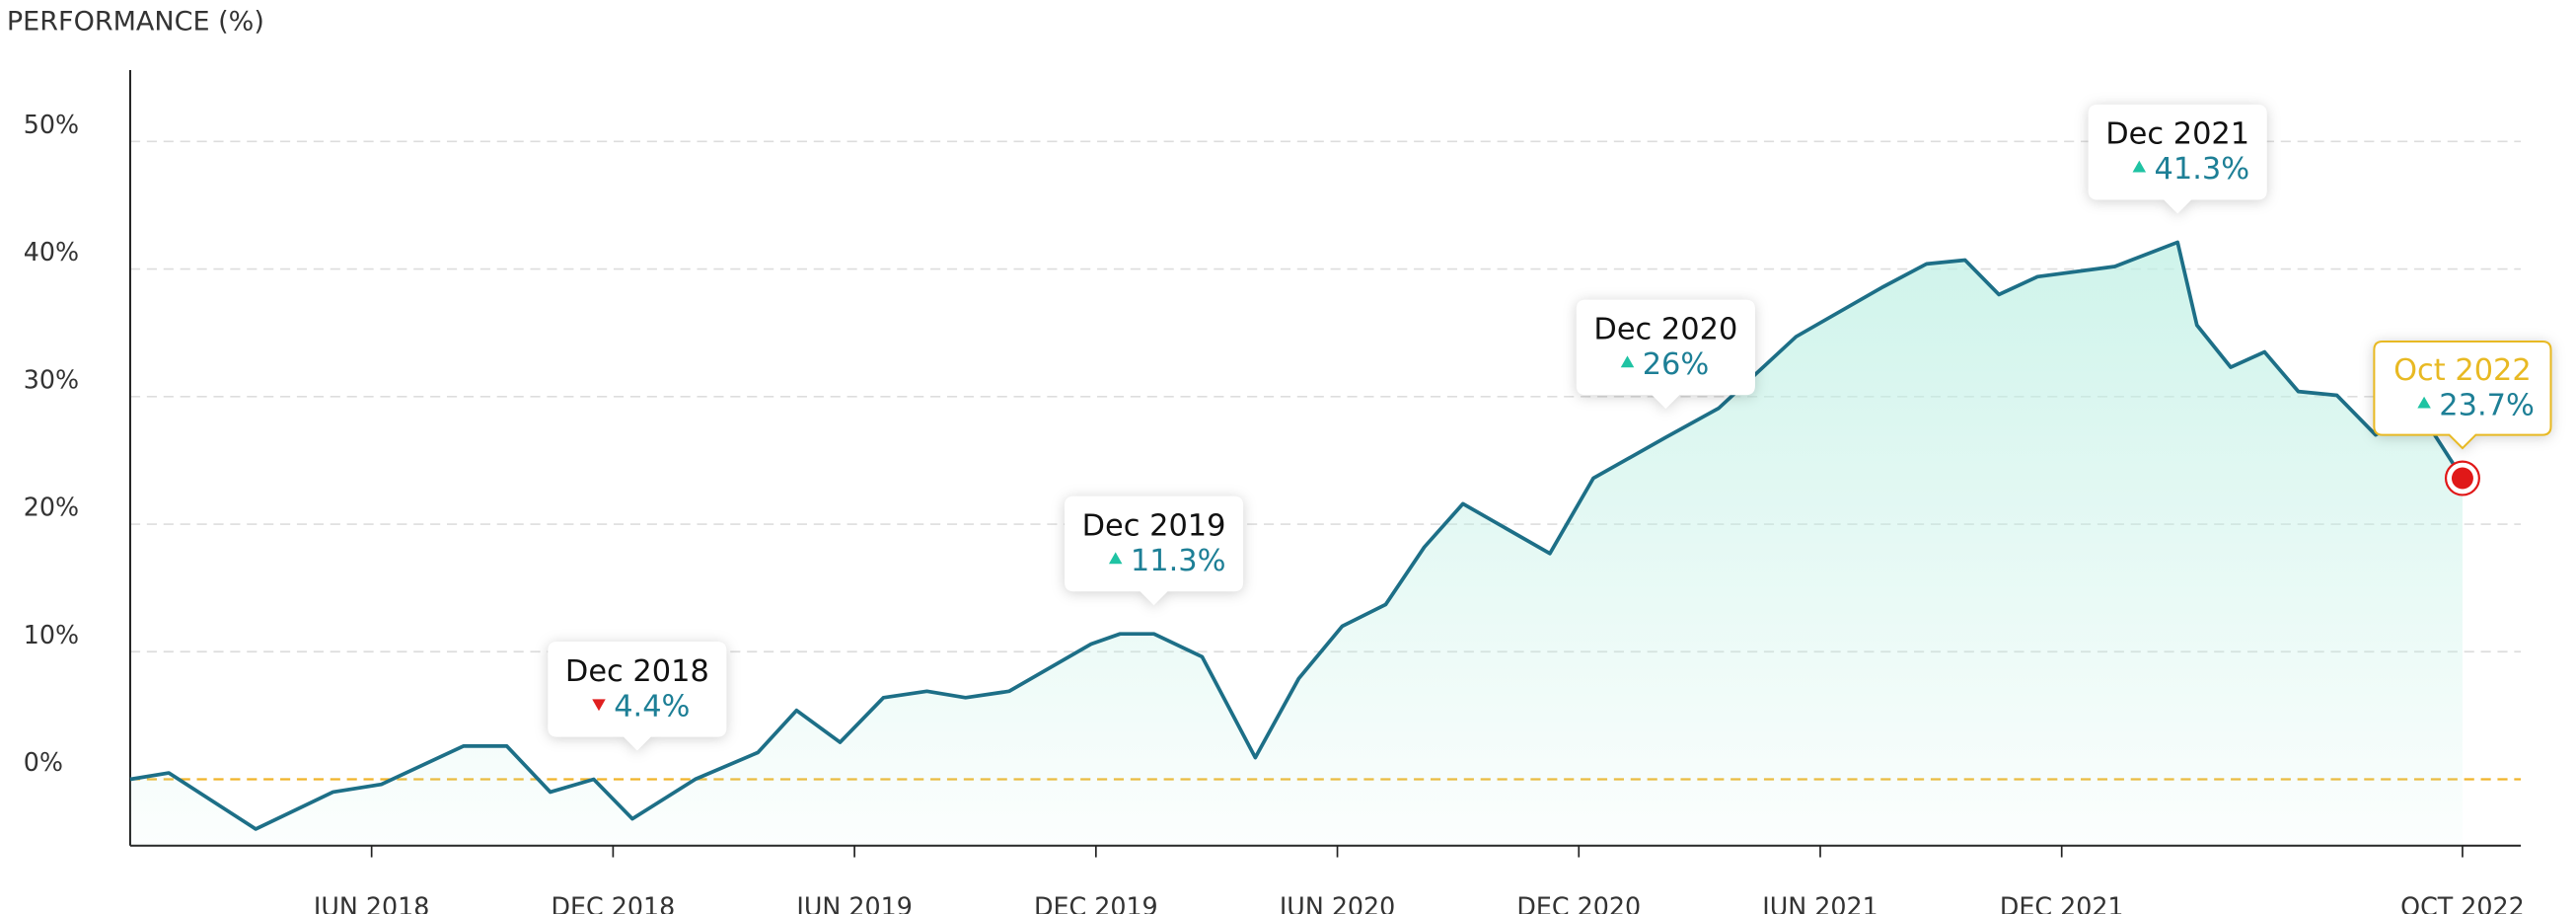 The width and height of the screenshot is (2576, 914). What do you see at coordinates (51, 125) in the screenshot?
I see `y-tick-label: 50%` at bounding box center [51, 125].